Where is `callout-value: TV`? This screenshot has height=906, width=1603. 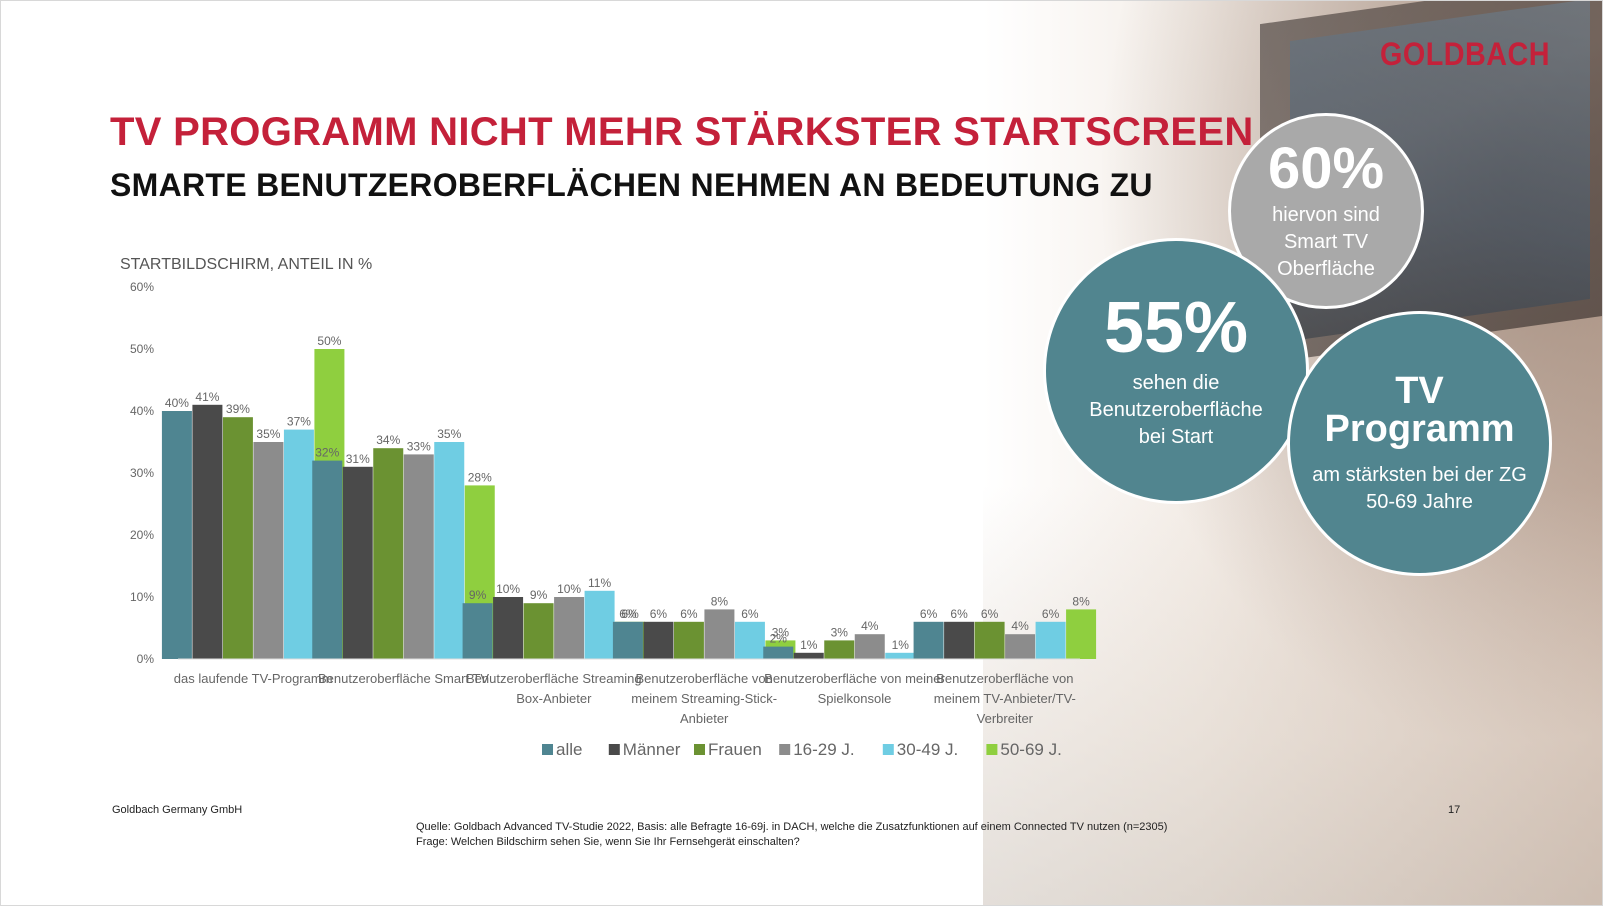 callout-value: TV is located at coordinates (1419, 390).